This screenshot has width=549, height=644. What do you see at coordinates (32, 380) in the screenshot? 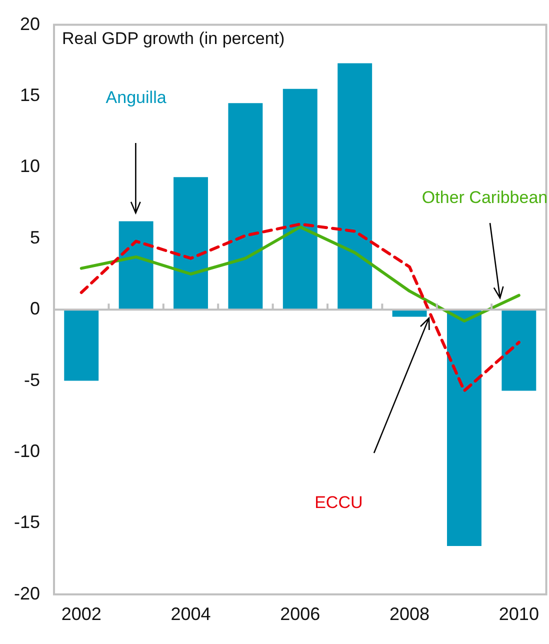
I see `y-tick-label: -5` at bounding box center [32, 380].